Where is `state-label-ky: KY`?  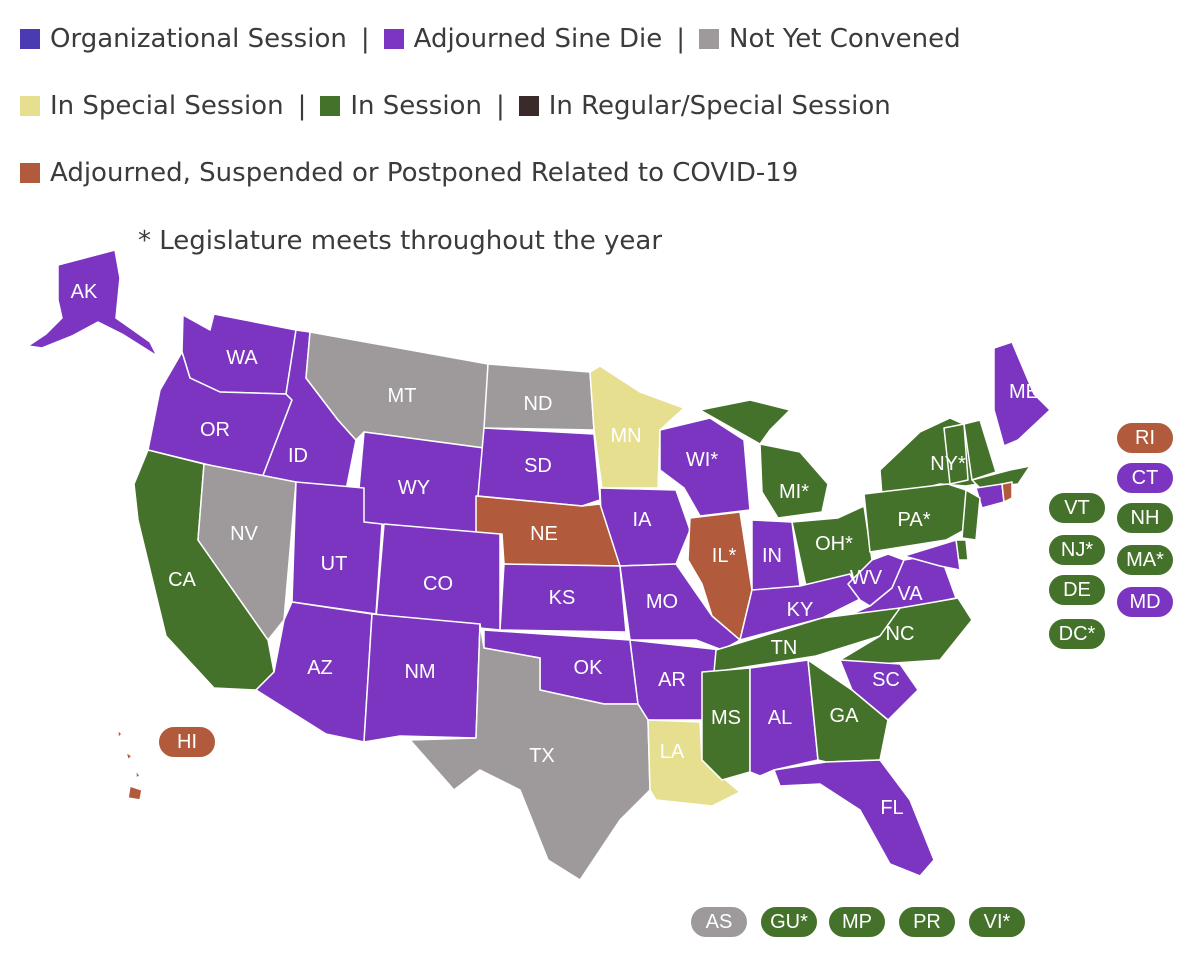
state-label-ky: KY is located at coordinates (800, 610).